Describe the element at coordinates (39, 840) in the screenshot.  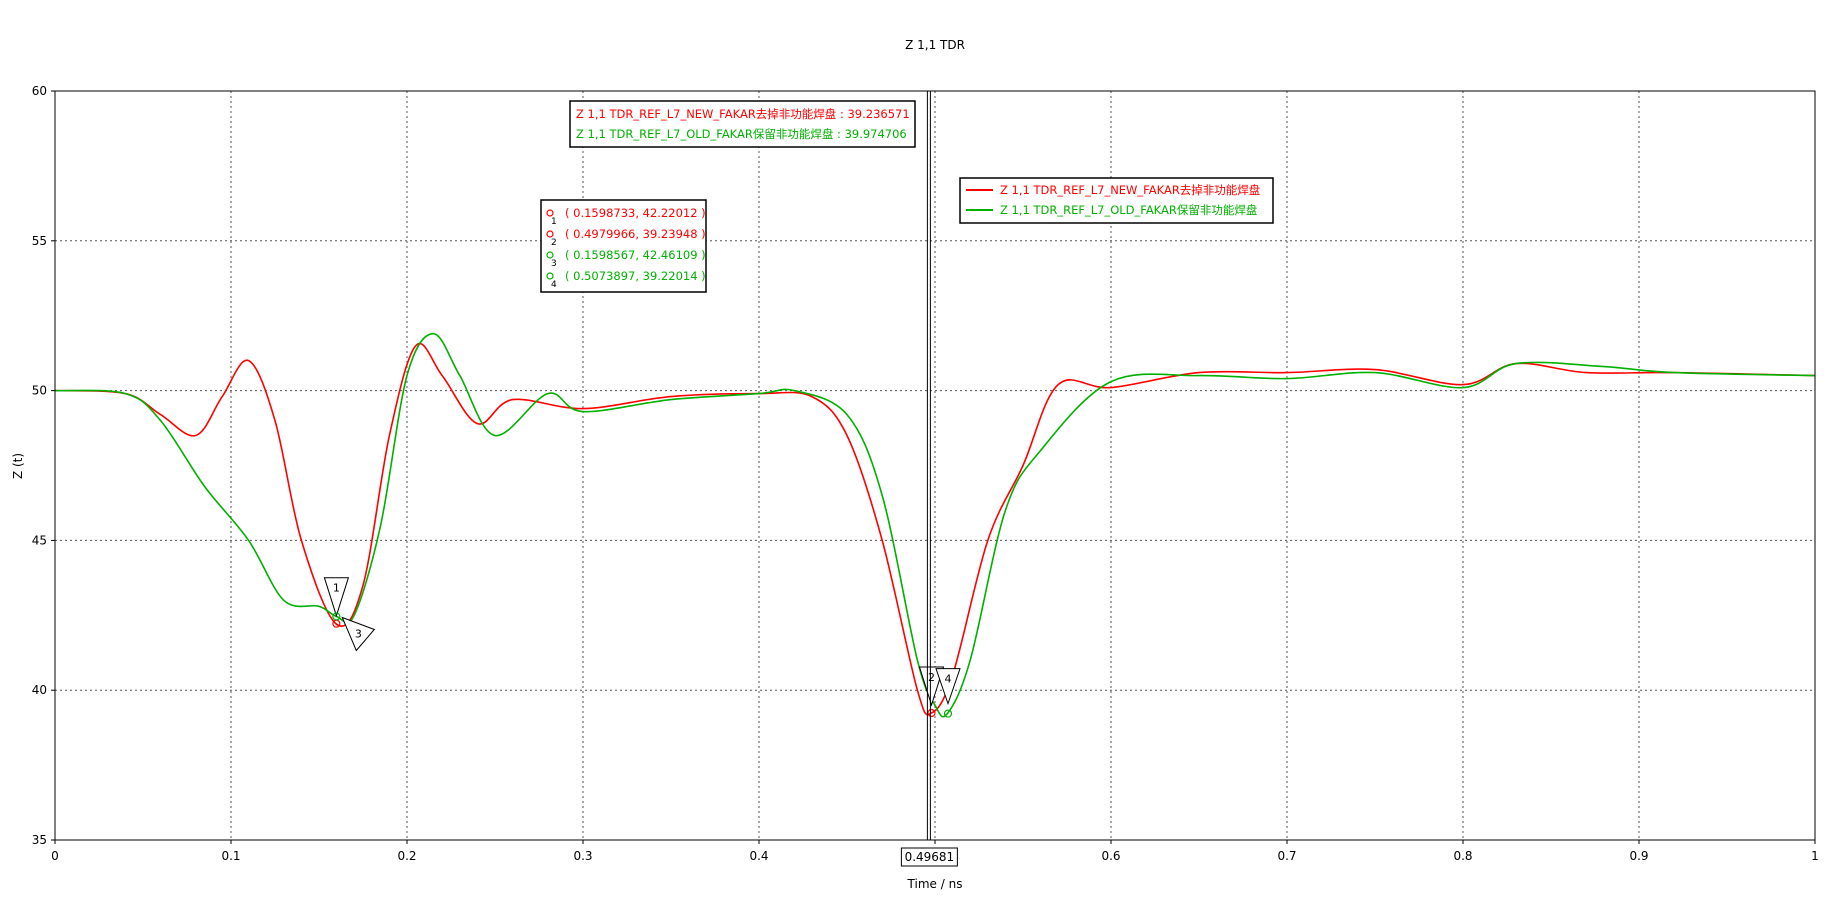
I see `y-tick-label: 35` at that location.